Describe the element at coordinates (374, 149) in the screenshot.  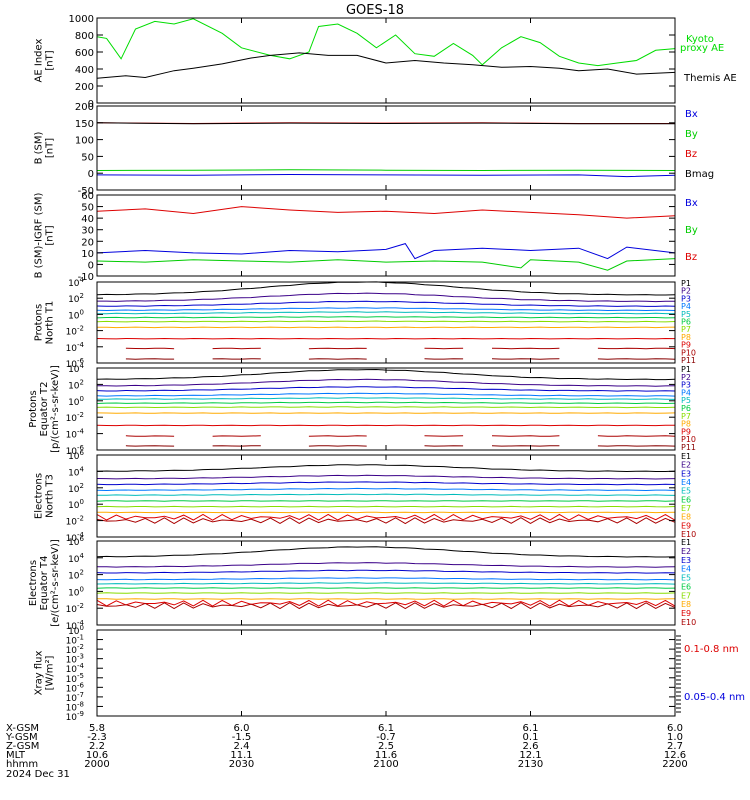
I see `panel-bsm: -50 0 50 100 150 200 B (SM) [nT] Bx By Bz Bmag` at that location.